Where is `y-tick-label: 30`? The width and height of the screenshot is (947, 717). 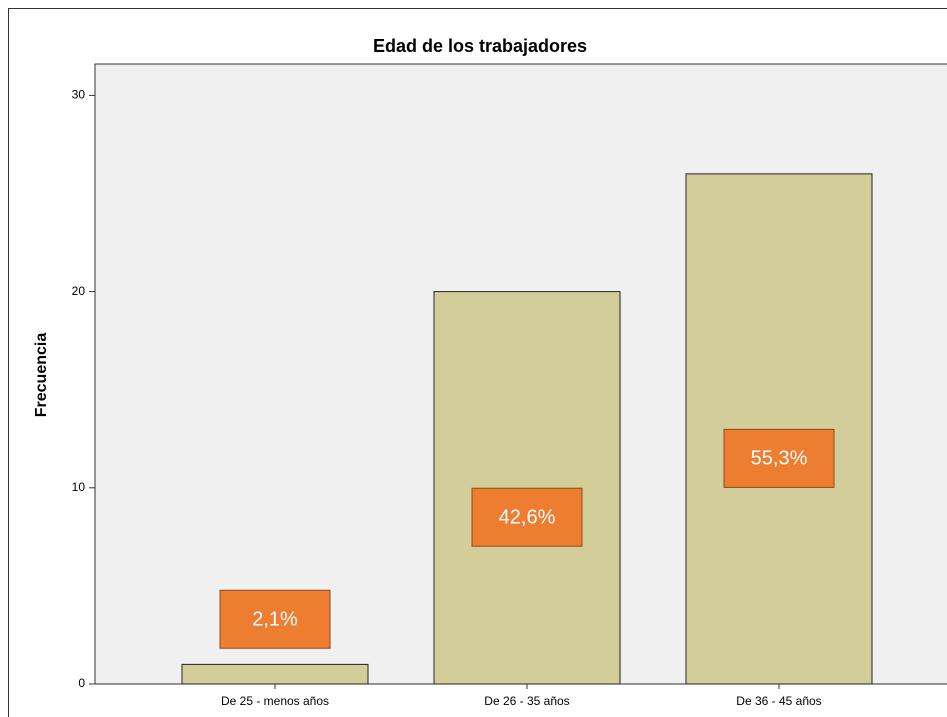 y-tick-label: 30 is located at coordinates (79, 95).